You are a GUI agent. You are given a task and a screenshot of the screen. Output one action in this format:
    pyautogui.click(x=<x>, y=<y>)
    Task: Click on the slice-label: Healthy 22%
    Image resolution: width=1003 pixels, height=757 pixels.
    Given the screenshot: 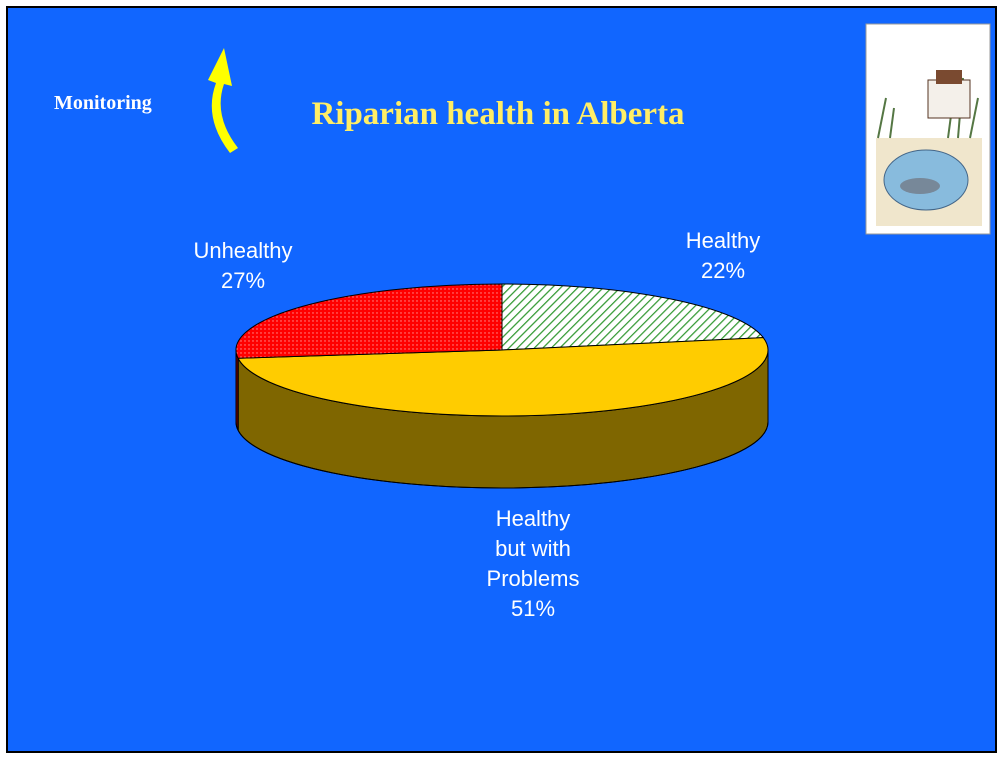 What is the action you would take?
    pyautogui.click(x=723, y=256)
    